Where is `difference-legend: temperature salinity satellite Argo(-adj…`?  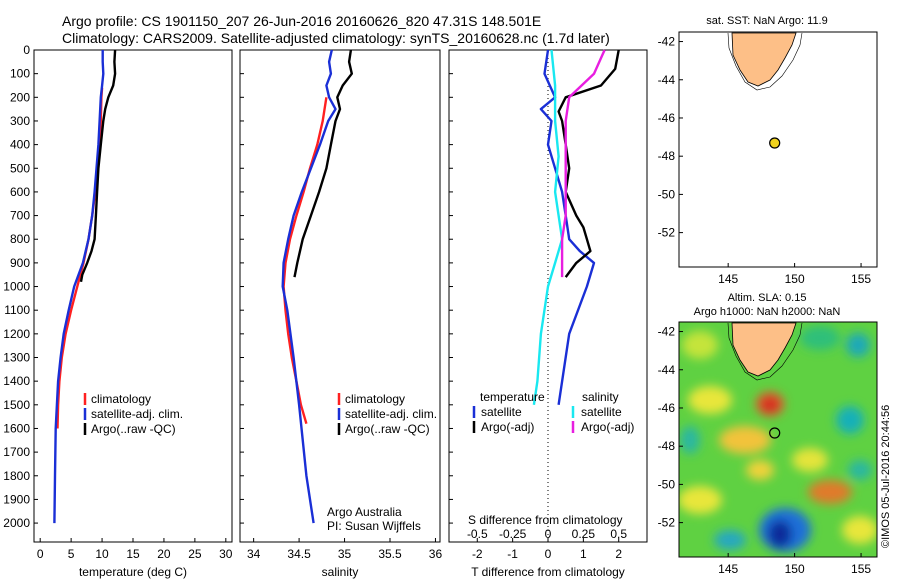 difference-legend: temperature salinity satellite Argo(-adj… is located at coordinates (551, 458).